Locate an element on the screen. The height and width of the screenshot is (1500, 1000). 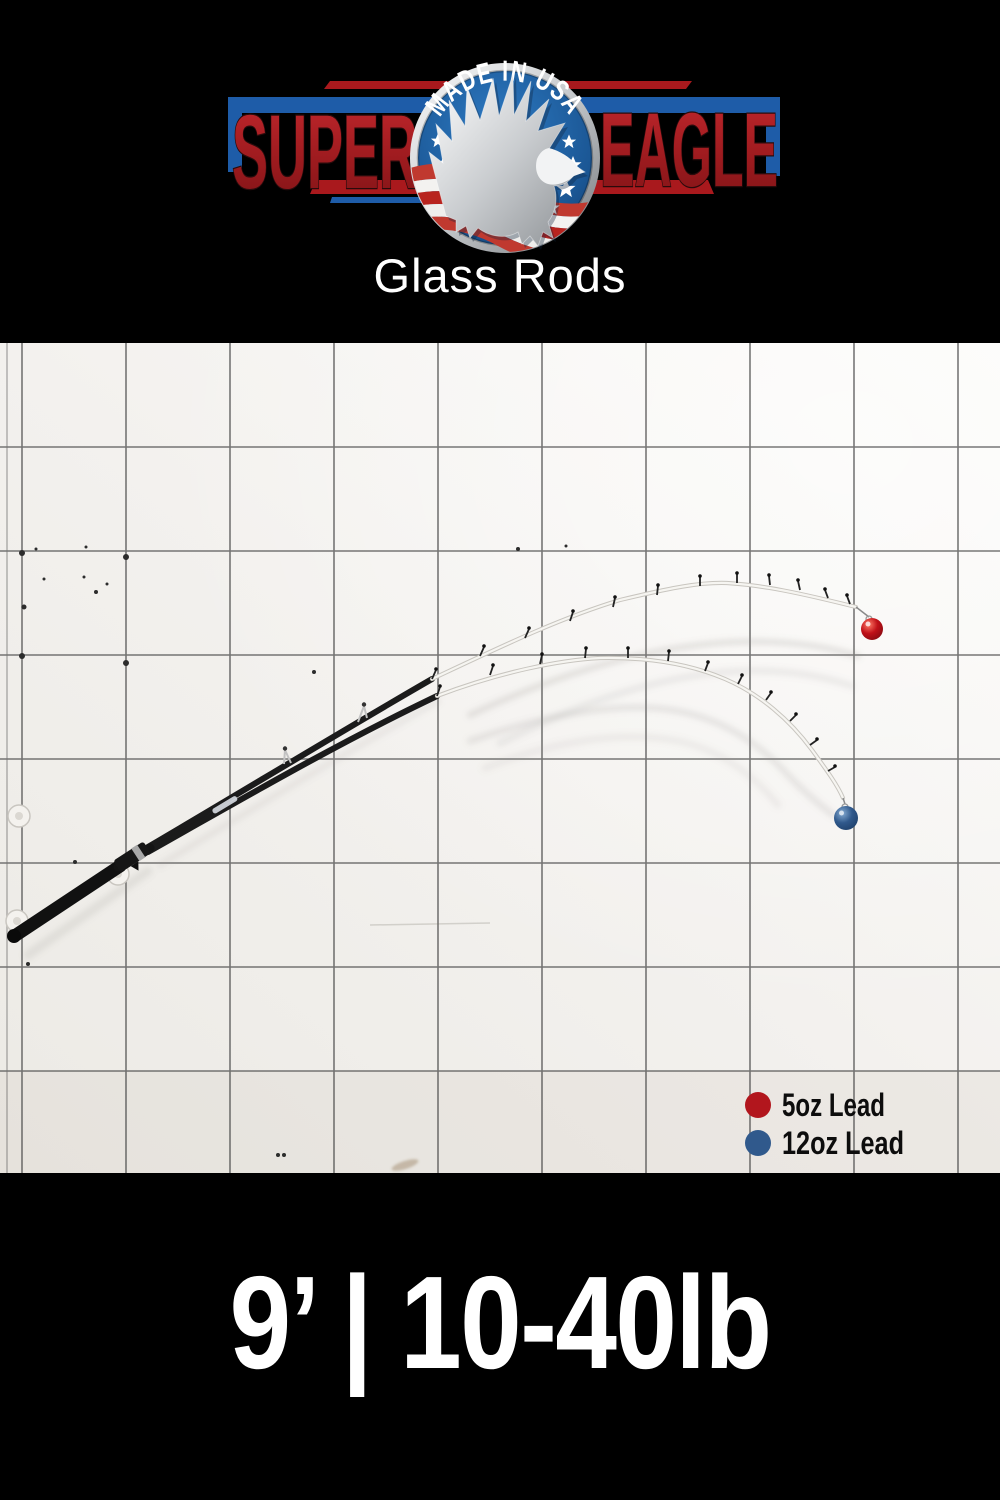
brand-left-text: SUPER is located at coordinates (325, 152).